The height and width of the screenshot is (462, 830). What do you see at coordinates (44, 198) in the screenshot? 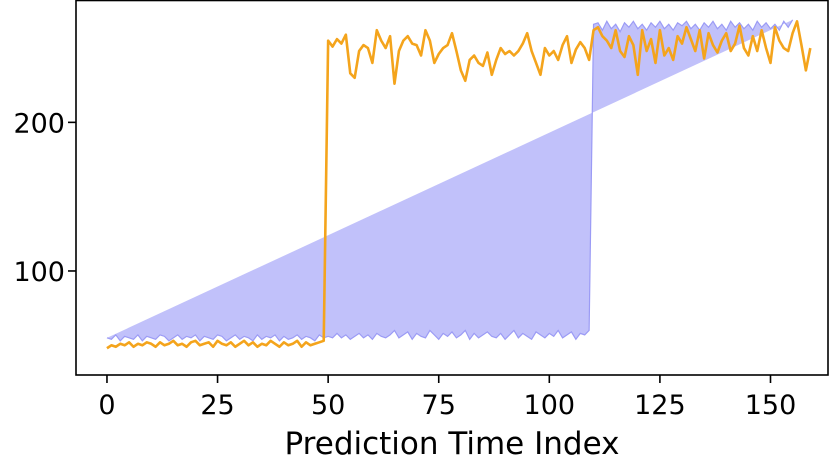
I see `y-axis: 100 200` at bounding box center [44, 198].